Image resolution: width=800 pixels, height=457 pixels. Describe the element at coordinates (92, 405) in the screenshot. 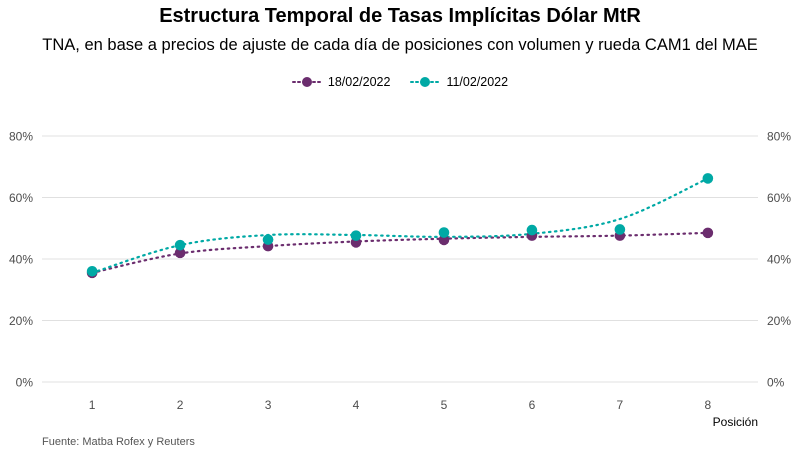

I see `x-tick-label: 1` at that location.